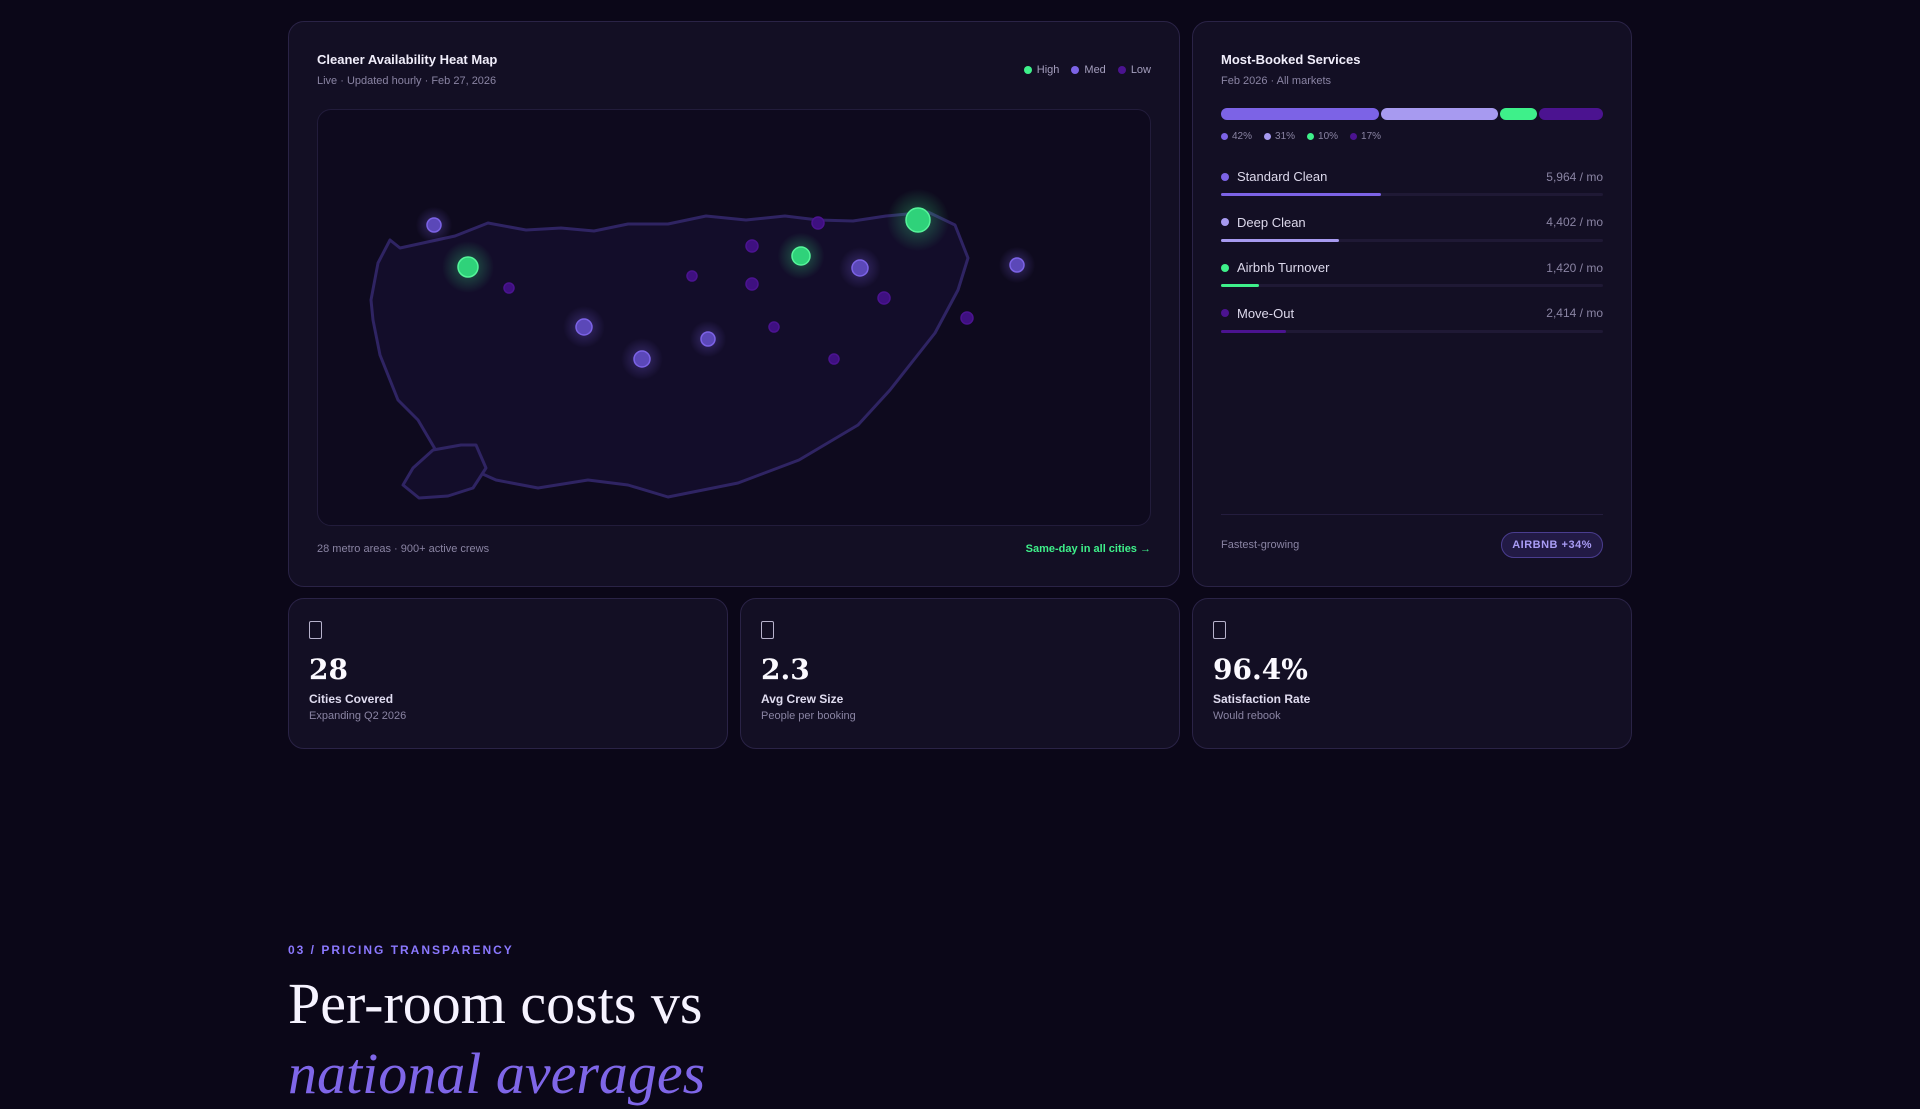 The width and height of the screenshot is (1920, 1109). I want to click on heatmap-footer-stats: 28 metro areas · 900+ active crews, so click(403, 549).